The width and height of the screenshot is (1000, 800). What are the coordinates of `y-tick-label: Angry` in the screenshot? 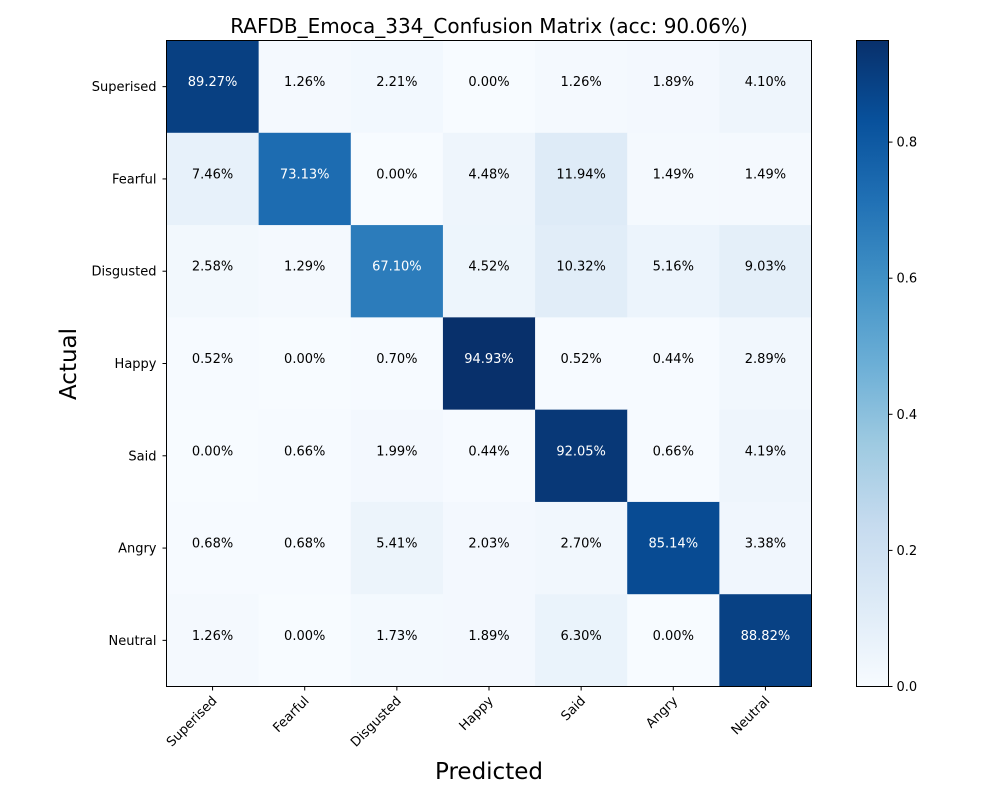 It's located at (137, 549).